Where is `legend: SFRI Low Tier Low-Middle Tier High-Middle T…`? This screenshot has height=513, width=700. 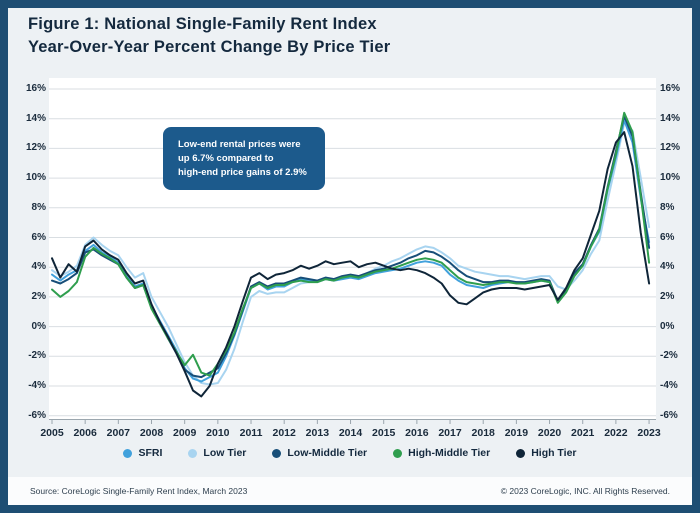 legend: SFRI Low Tier Low-Middle Tier High-Middle T… is located at coordinates (350, 453).